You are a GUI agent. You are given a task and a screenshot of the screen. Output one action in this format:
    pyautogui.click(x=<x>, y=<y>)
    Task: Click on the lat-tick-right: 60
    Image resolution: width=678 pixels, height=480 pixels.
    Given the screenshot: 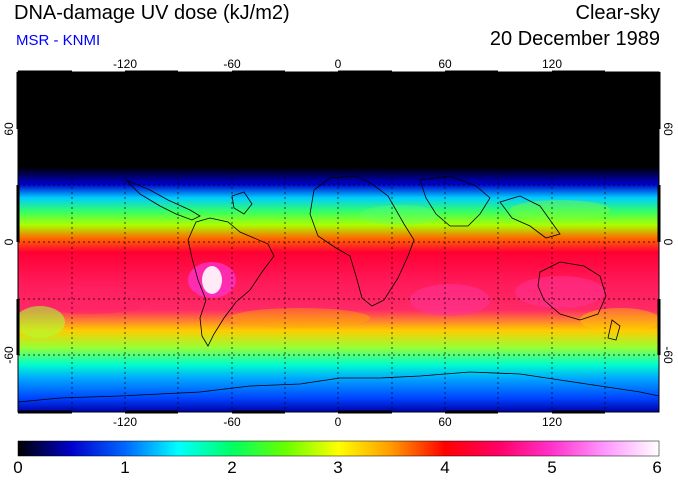 What is the action you would take?
    pyautogui.click(x=668, y=129)
    